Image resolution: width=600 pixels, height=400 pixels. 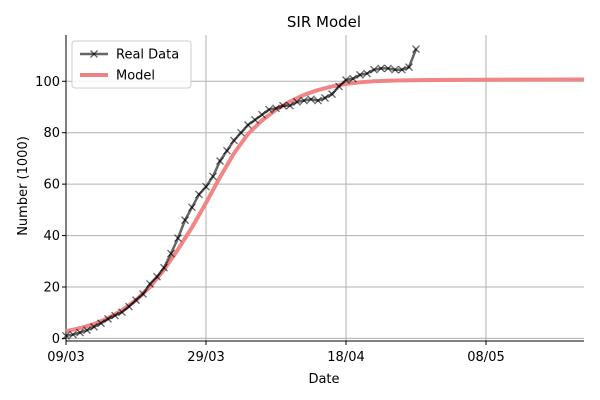 What do you see at coordinates (51, 185) in the screenshot?
I see `y-tick-label-60: 60` at bounding box center [51, 185].